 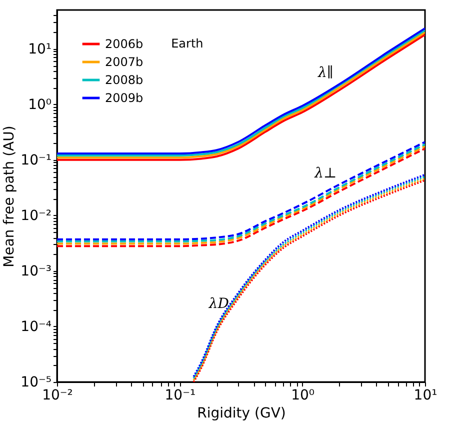 What do you see at coordinates (303, 396) in the screenshot?
I see `x-tick-label: 10⁰` at bounding box center [303, 396].